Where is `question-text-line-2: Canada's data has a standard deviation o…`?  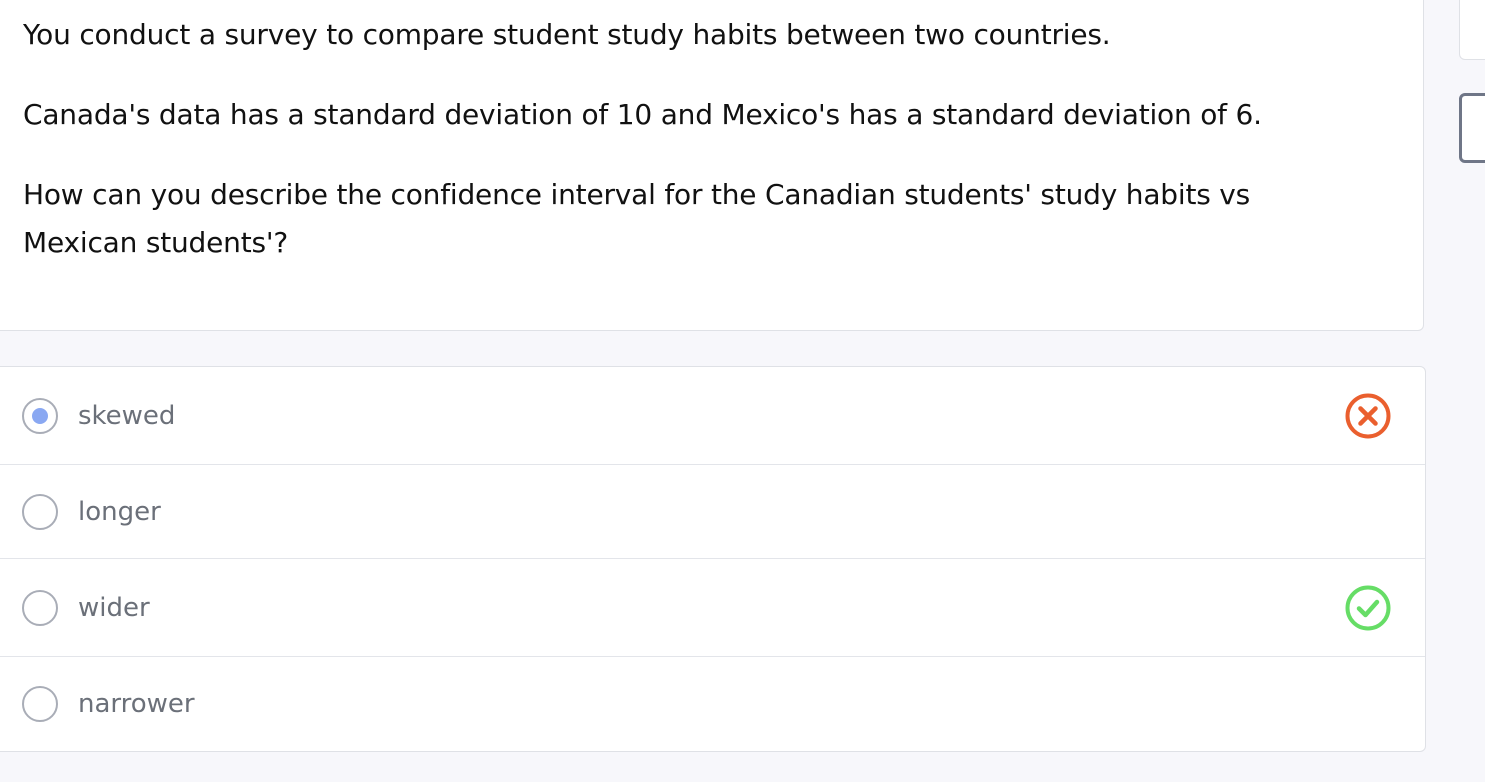
question-text-line-2: Canada's data has a standard deviation o… is located at coordinates (642, 114).